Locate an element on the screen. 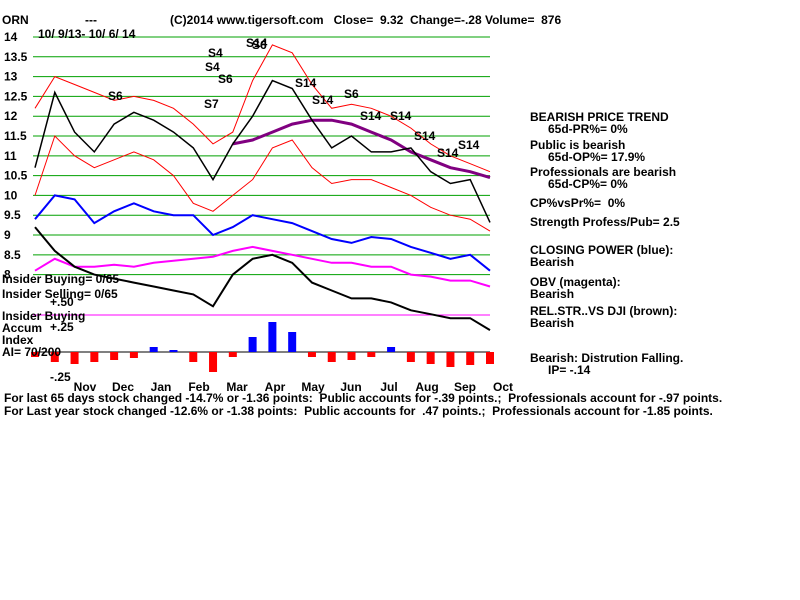 The height and width of the screenshot is (600, 800). panel-text: OBV (magenta): is located at coordinates (575, 282).